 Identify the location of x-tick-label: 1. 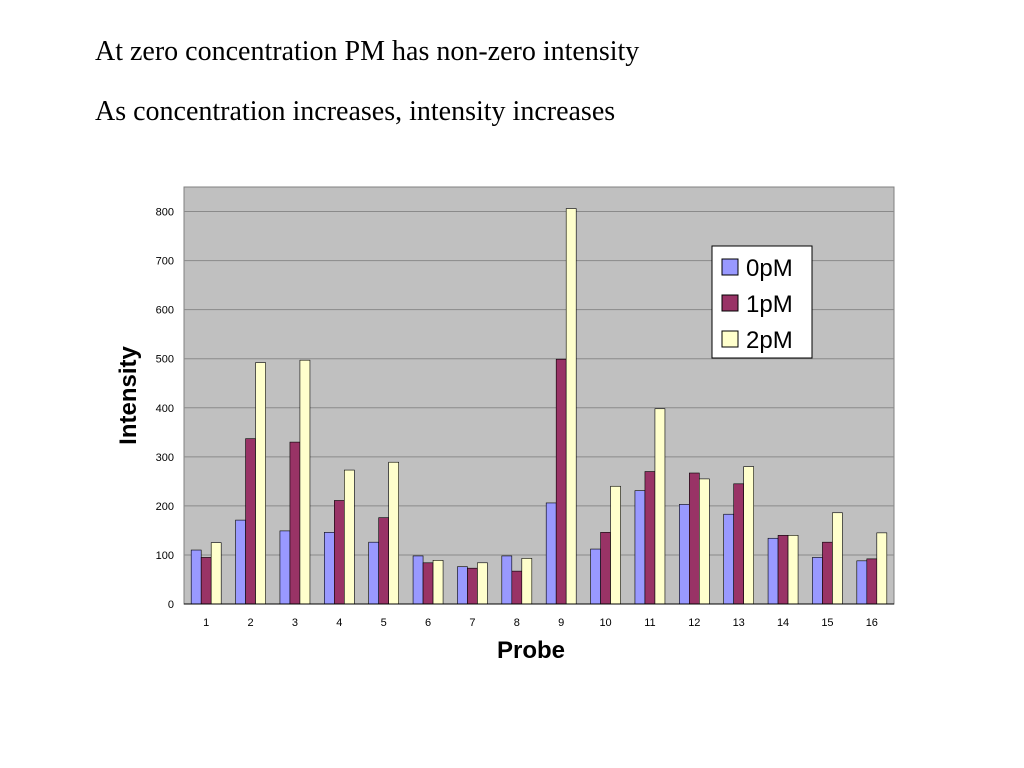
(206, 623).